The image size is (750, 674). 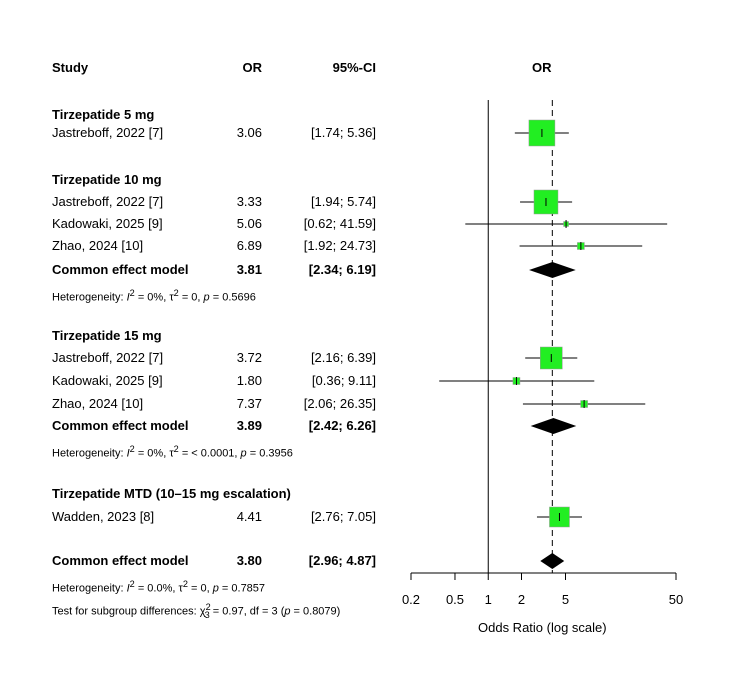 What do you see at coordinates (411, 599) in the screenshot?
I see `x-tick-label: 0.2` at bounding box center [411, 599].